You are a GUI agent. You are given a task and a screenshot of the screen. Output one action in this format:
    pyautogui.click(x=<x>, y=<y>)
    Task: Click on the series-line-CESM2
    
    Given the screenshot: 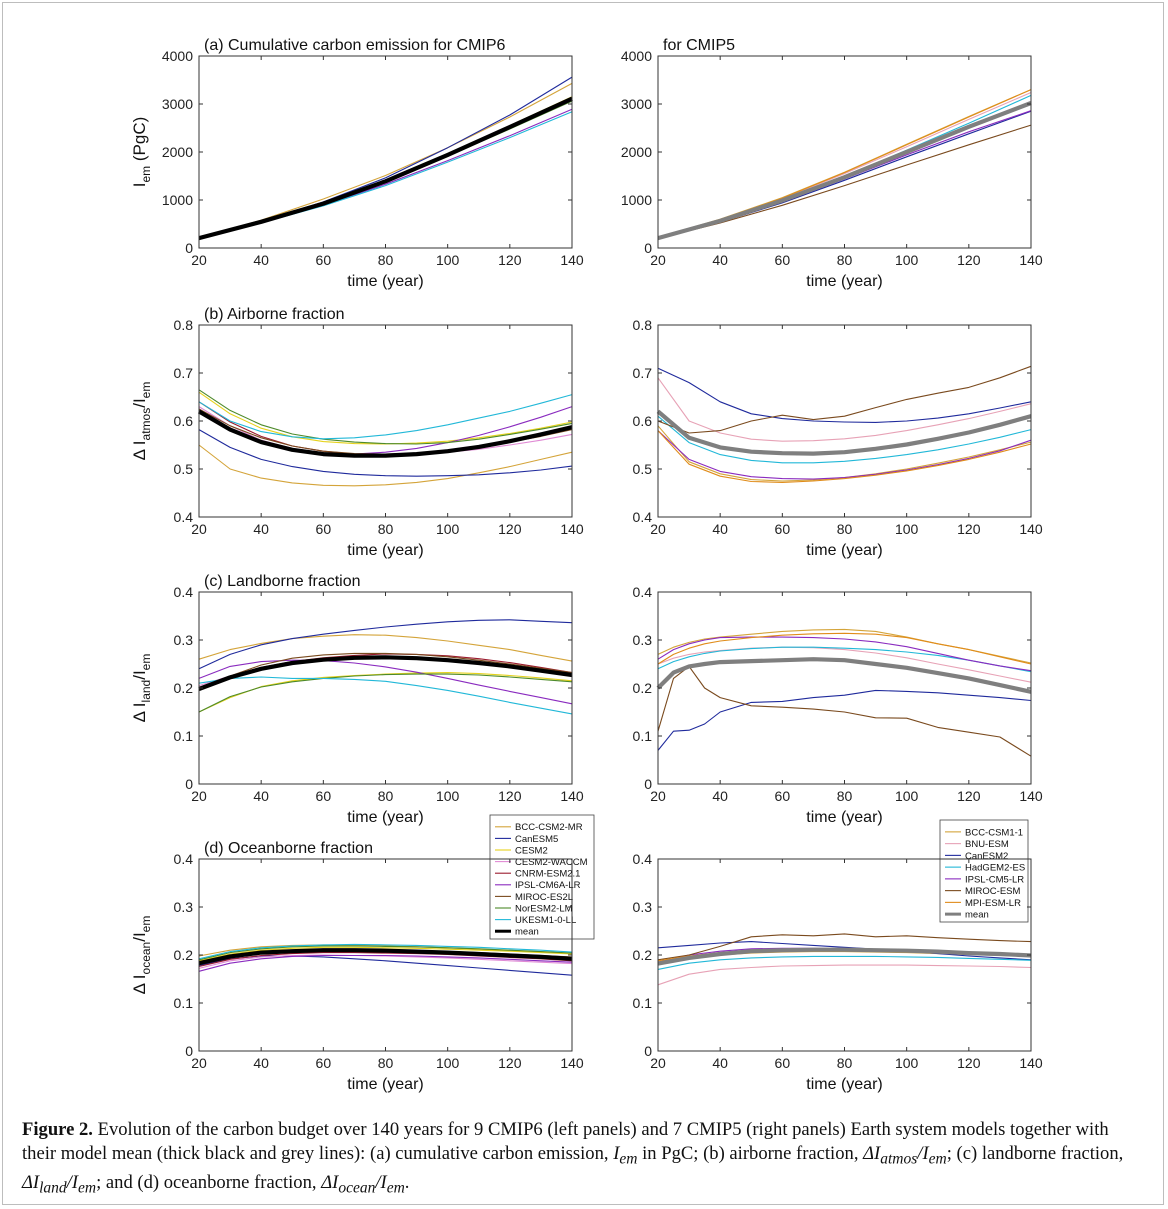 What is the action you would take?
    pyautogui.click(x=385, y=167)
    